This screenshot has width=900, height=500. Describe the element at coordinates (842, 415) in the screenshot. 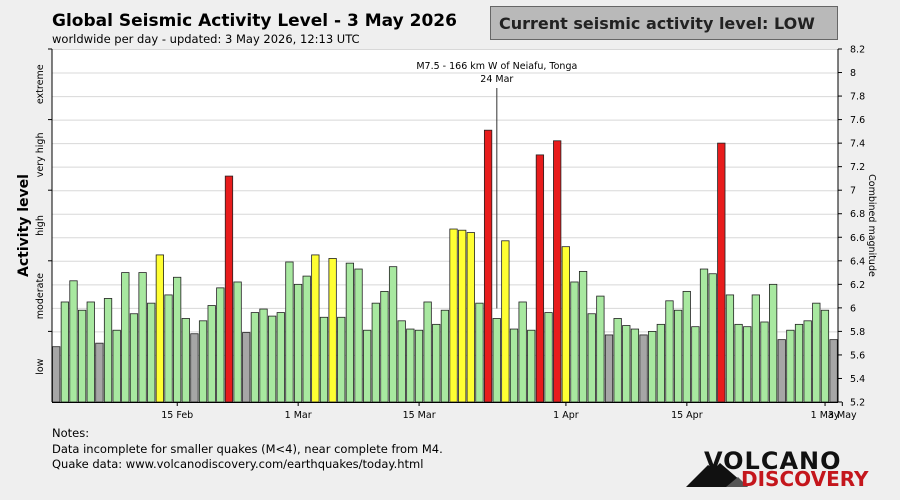

I see `x-tick-label-6: 3 May` at that location.